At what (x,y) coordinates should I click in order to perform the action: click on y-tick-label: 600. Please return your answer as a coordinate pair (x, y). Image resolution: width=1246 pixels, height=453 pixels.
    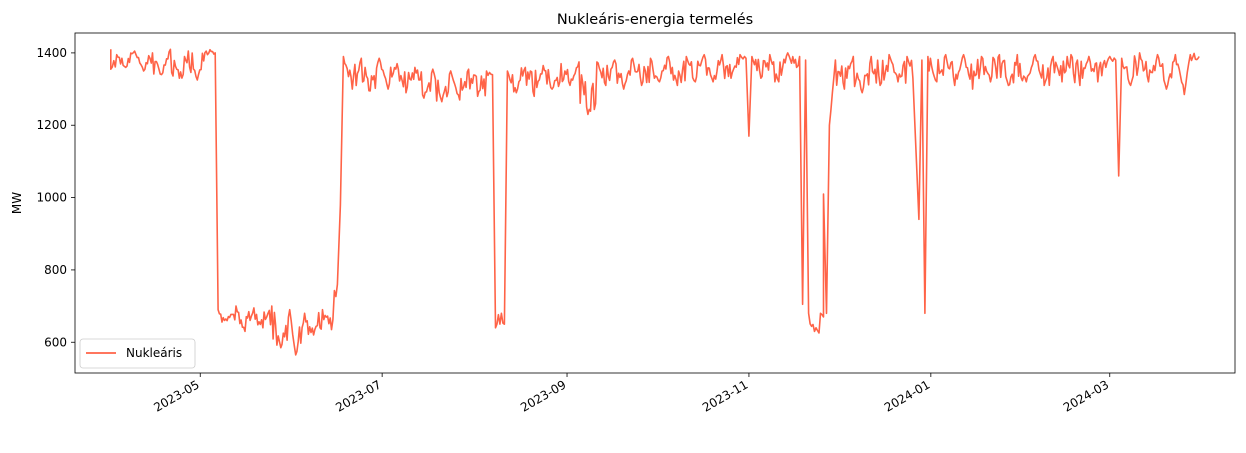
    Looking at the image, I should click on (55, 342).